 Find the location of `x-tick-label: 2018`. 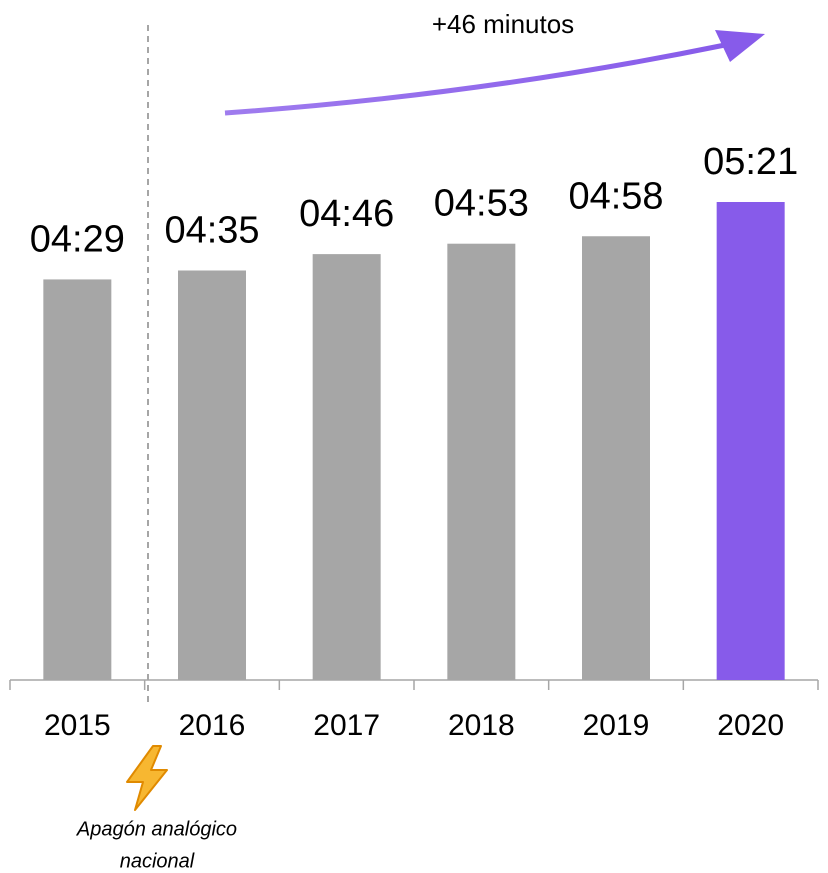

x-tick-label: 2018 is located at coordinates (481, 725).